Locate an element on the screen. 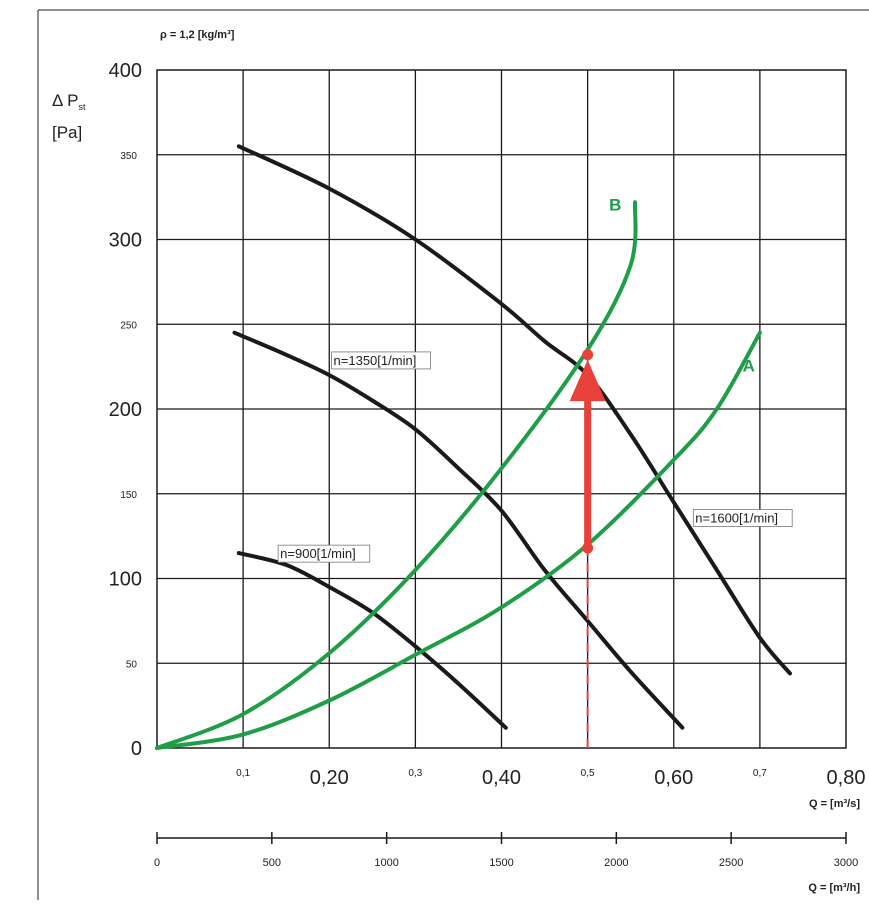  y-tick-label-minor: 150 is located at coordinates (128, 495).